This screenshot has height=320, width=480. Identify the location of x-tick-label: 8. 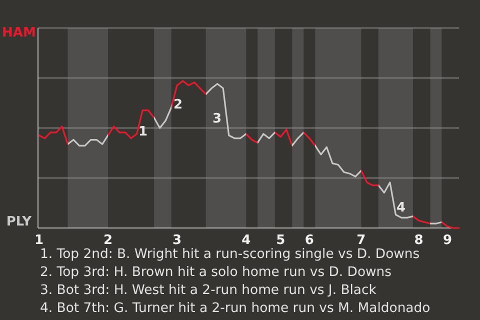
(419, 240).